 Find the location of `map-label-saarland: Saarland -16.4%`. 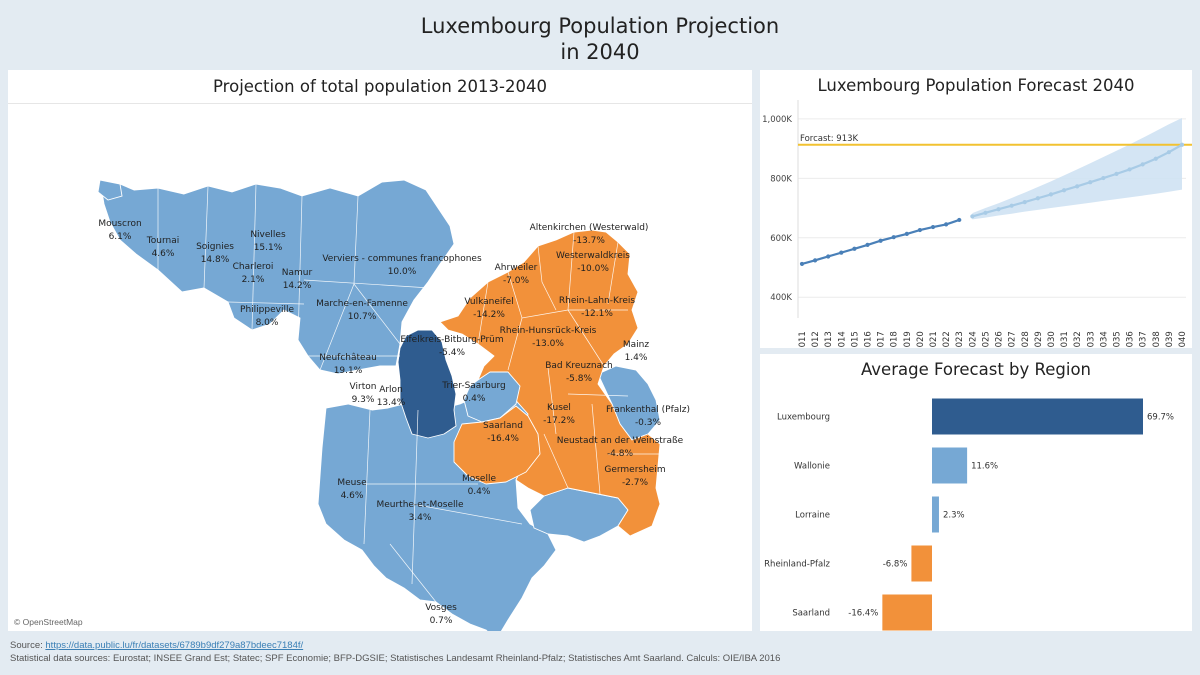

map-label-saarland: Saarland -16.4% is located at coordinates (503, 432).